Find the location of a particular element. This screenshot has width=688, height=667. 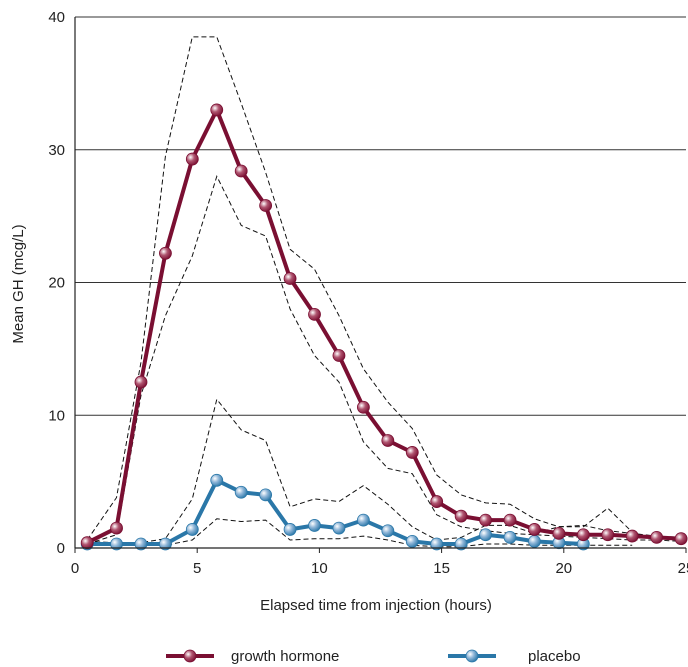

band-lower-placebo is located at coordinates (360, 533).